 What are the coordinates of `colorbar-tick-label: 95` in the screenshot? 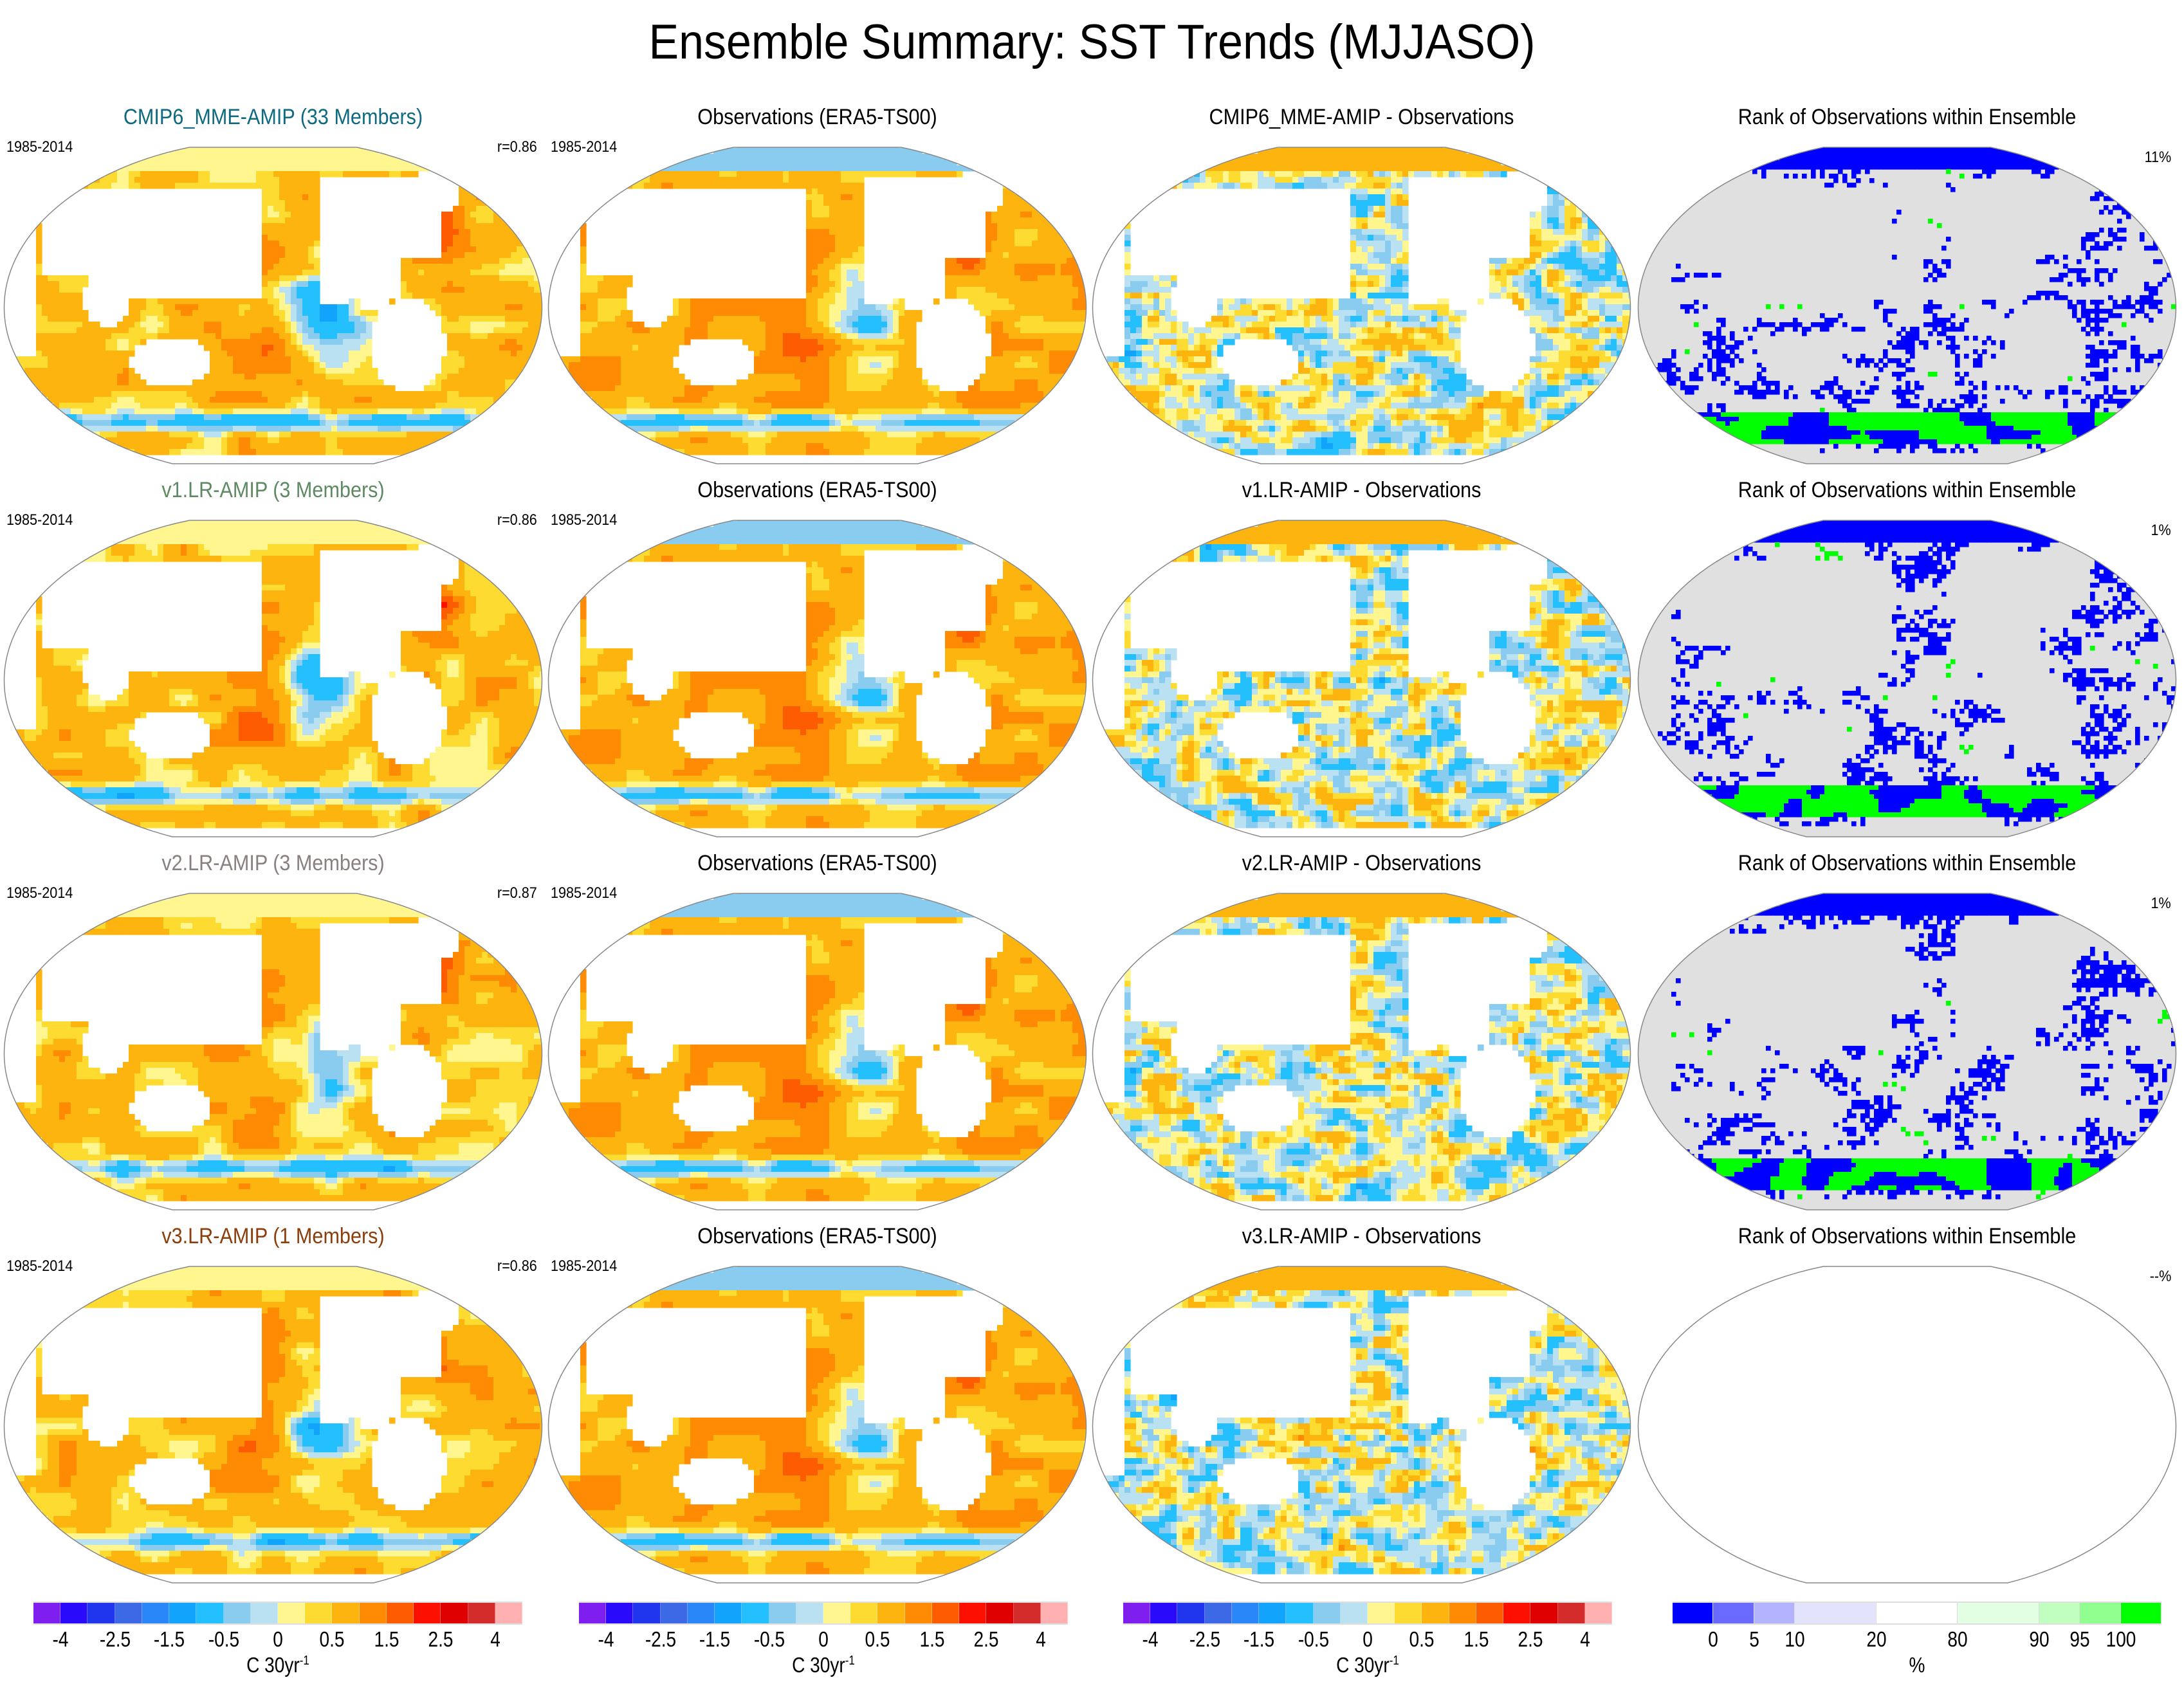 It's located at (2080, 1639).